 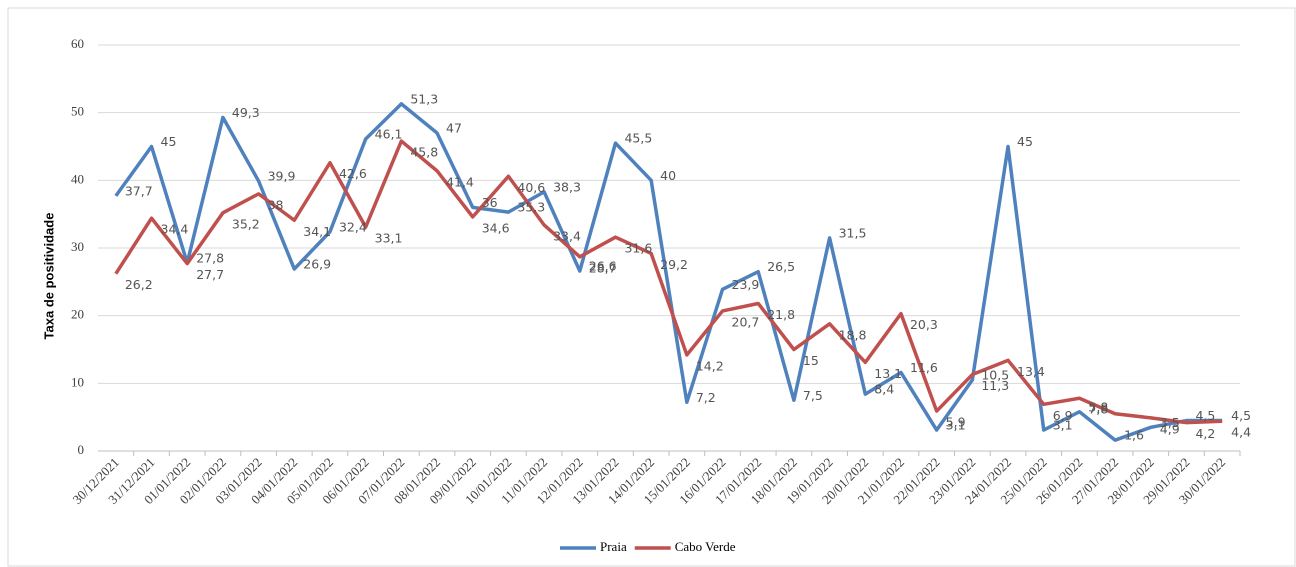 I want to click on data-label: 28,7, so click(x=603, y=267).